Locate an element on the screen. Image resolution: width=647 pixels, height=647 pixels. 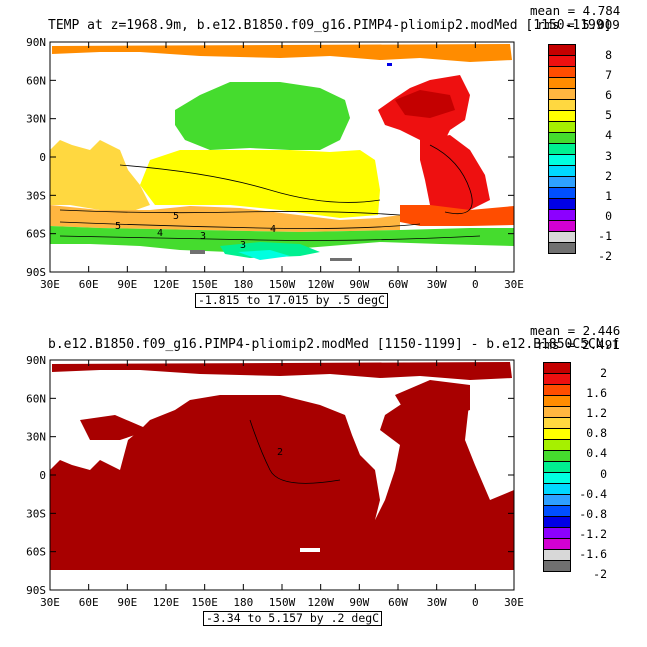
legend-label: 4 is located at coordinates (608, 135).